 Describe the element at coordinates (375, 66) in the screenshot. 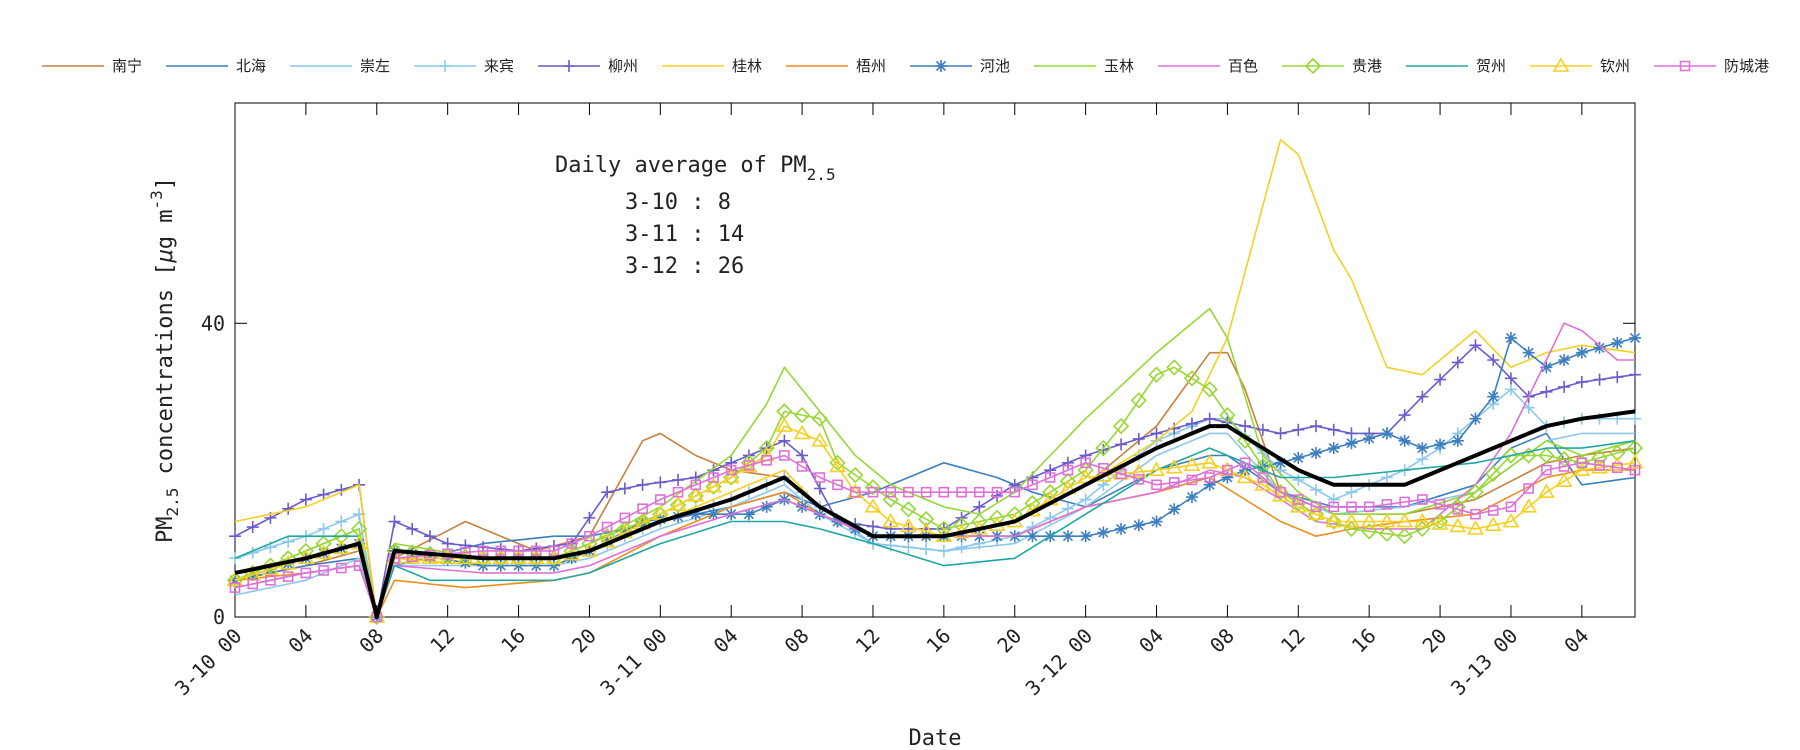

I see `legend-label: 崇左` at that location.